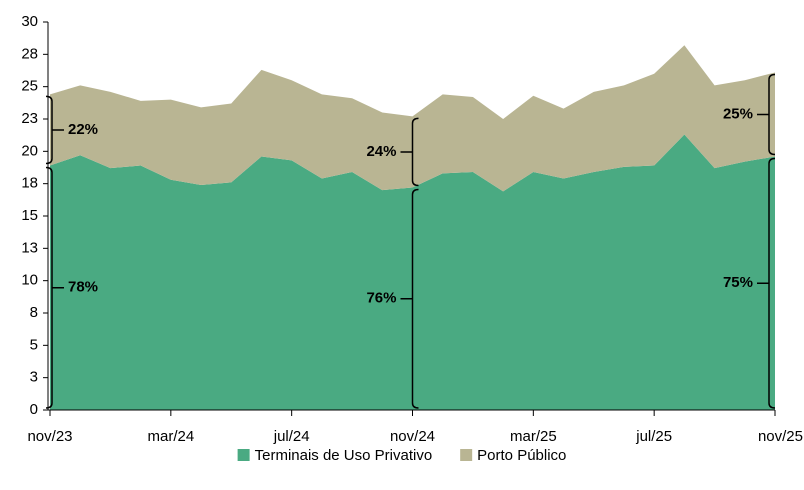  I want to click on y-tick-label: 23, so click(29, 118).